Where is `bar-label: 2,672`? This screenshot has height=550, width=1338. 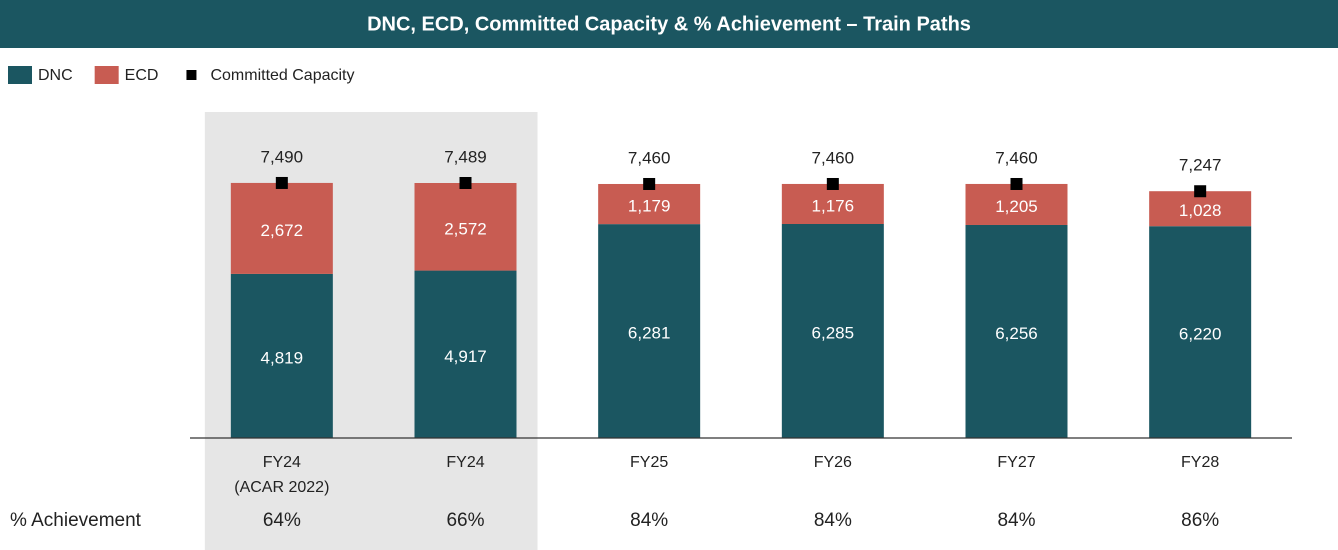 bar-label: 2,672 is located at coordinates (282, 230).